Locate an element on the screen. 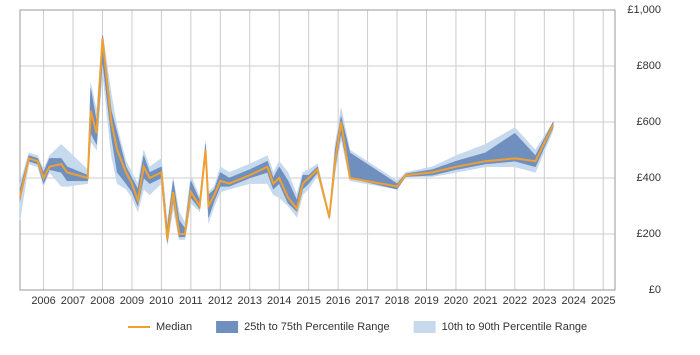 The image size is (700, 355). x-tick-label: 2021 is located at coordinates (485, 301).